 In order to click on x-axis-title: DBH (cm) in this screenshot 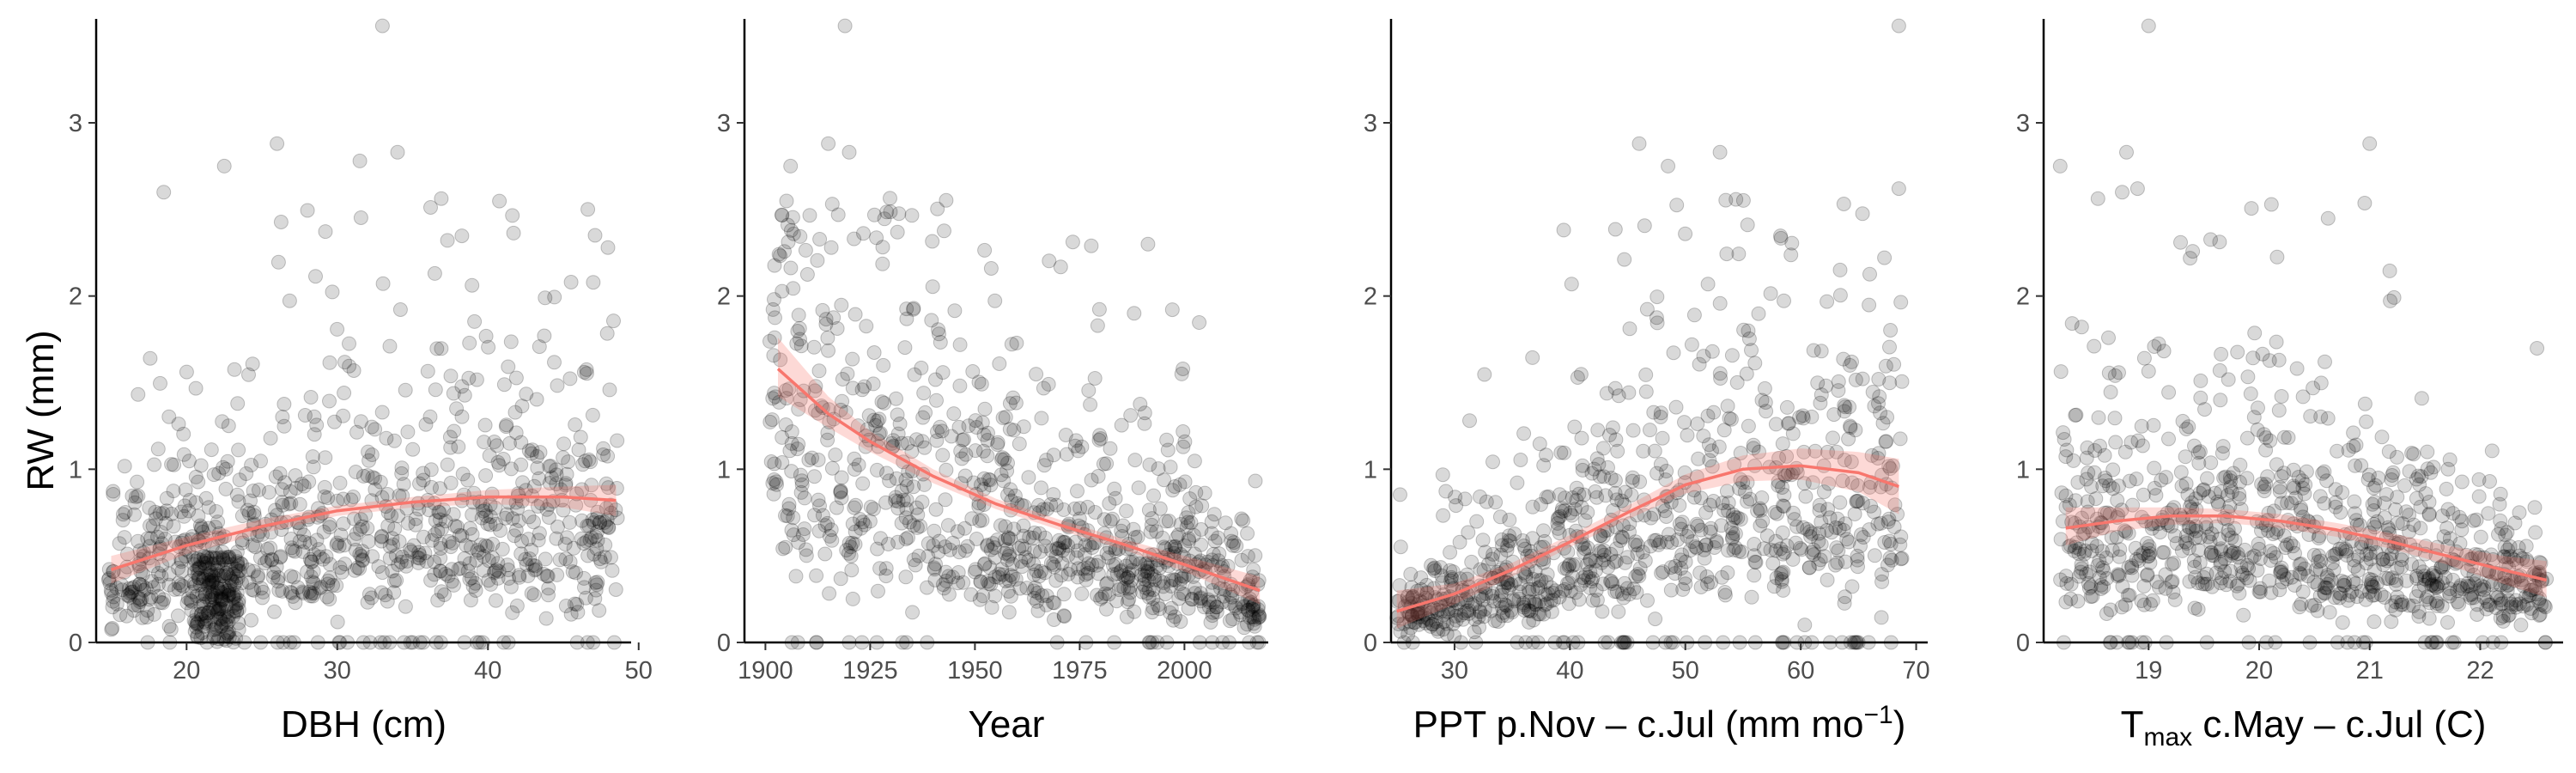, I will do `click(364, 724)`.